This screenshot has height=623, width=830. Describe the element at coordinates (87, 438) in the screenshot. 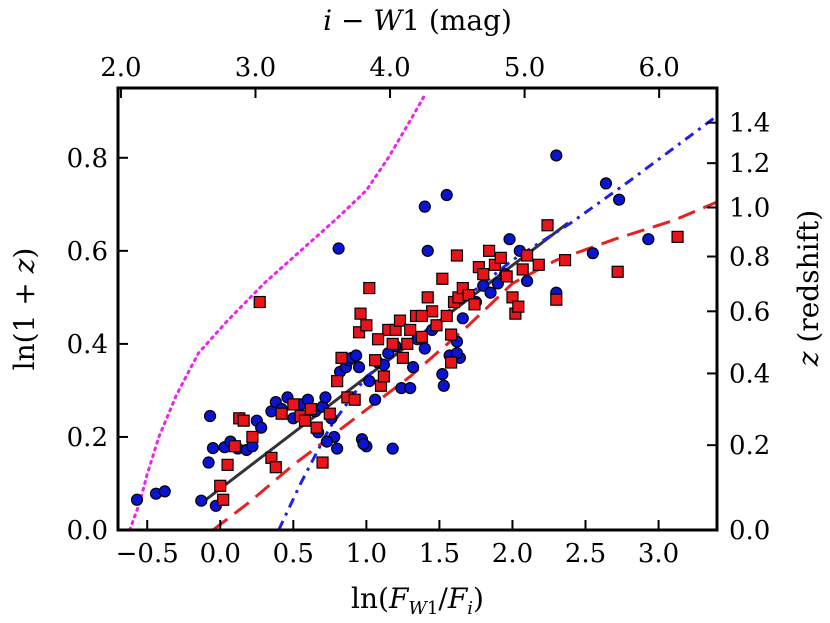

I see `y-tick-label: 0.2` at that location.